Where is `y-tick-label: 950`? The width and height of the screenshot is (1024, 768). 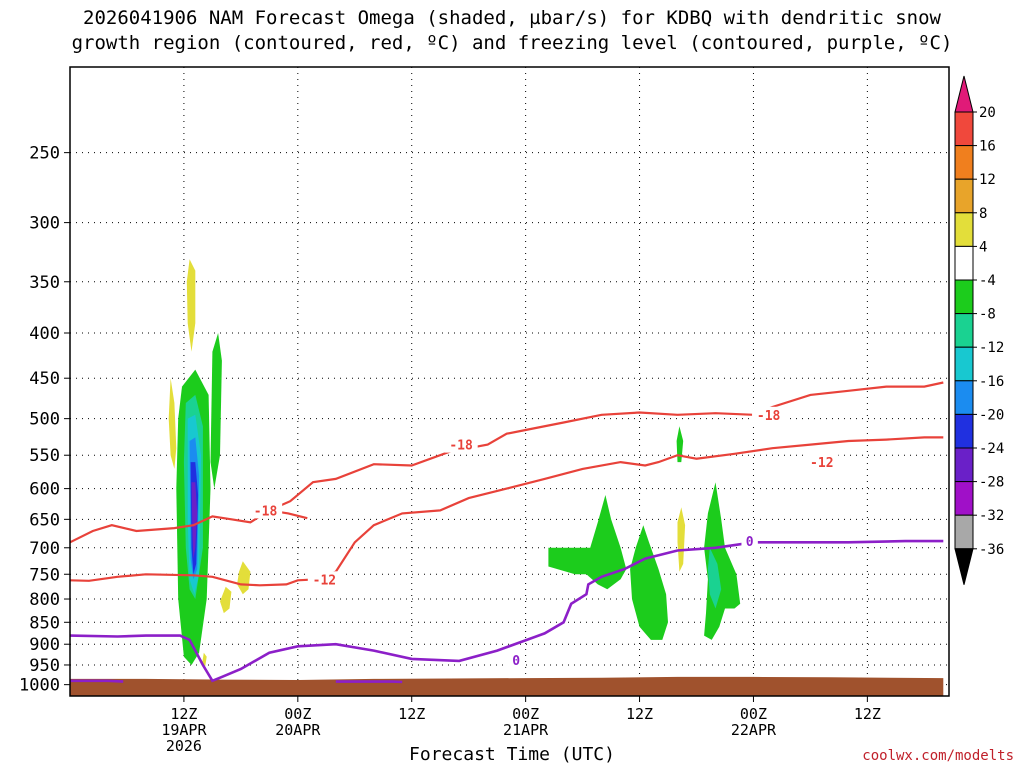
y-tick-label: 950 is located at coordinates (44, 666).